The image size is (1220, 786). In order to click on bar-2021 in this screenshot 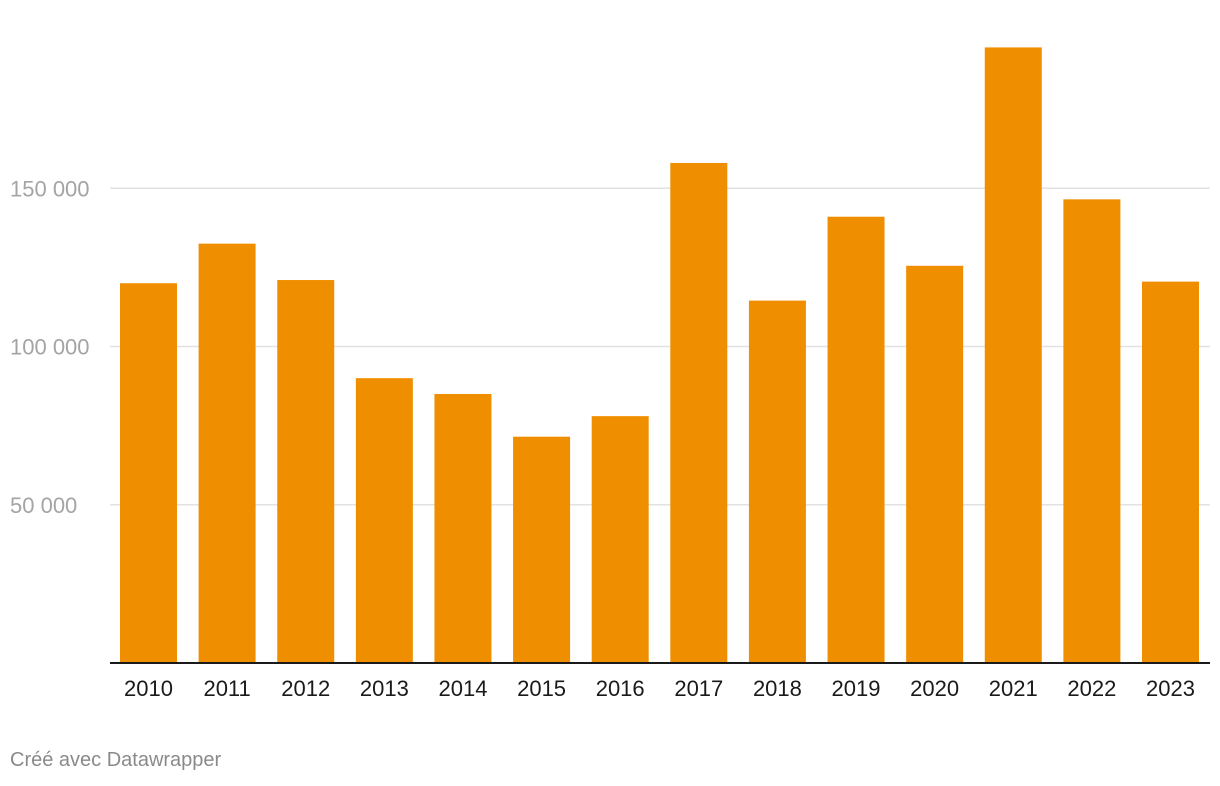, I will do `click(1013, 355)`.